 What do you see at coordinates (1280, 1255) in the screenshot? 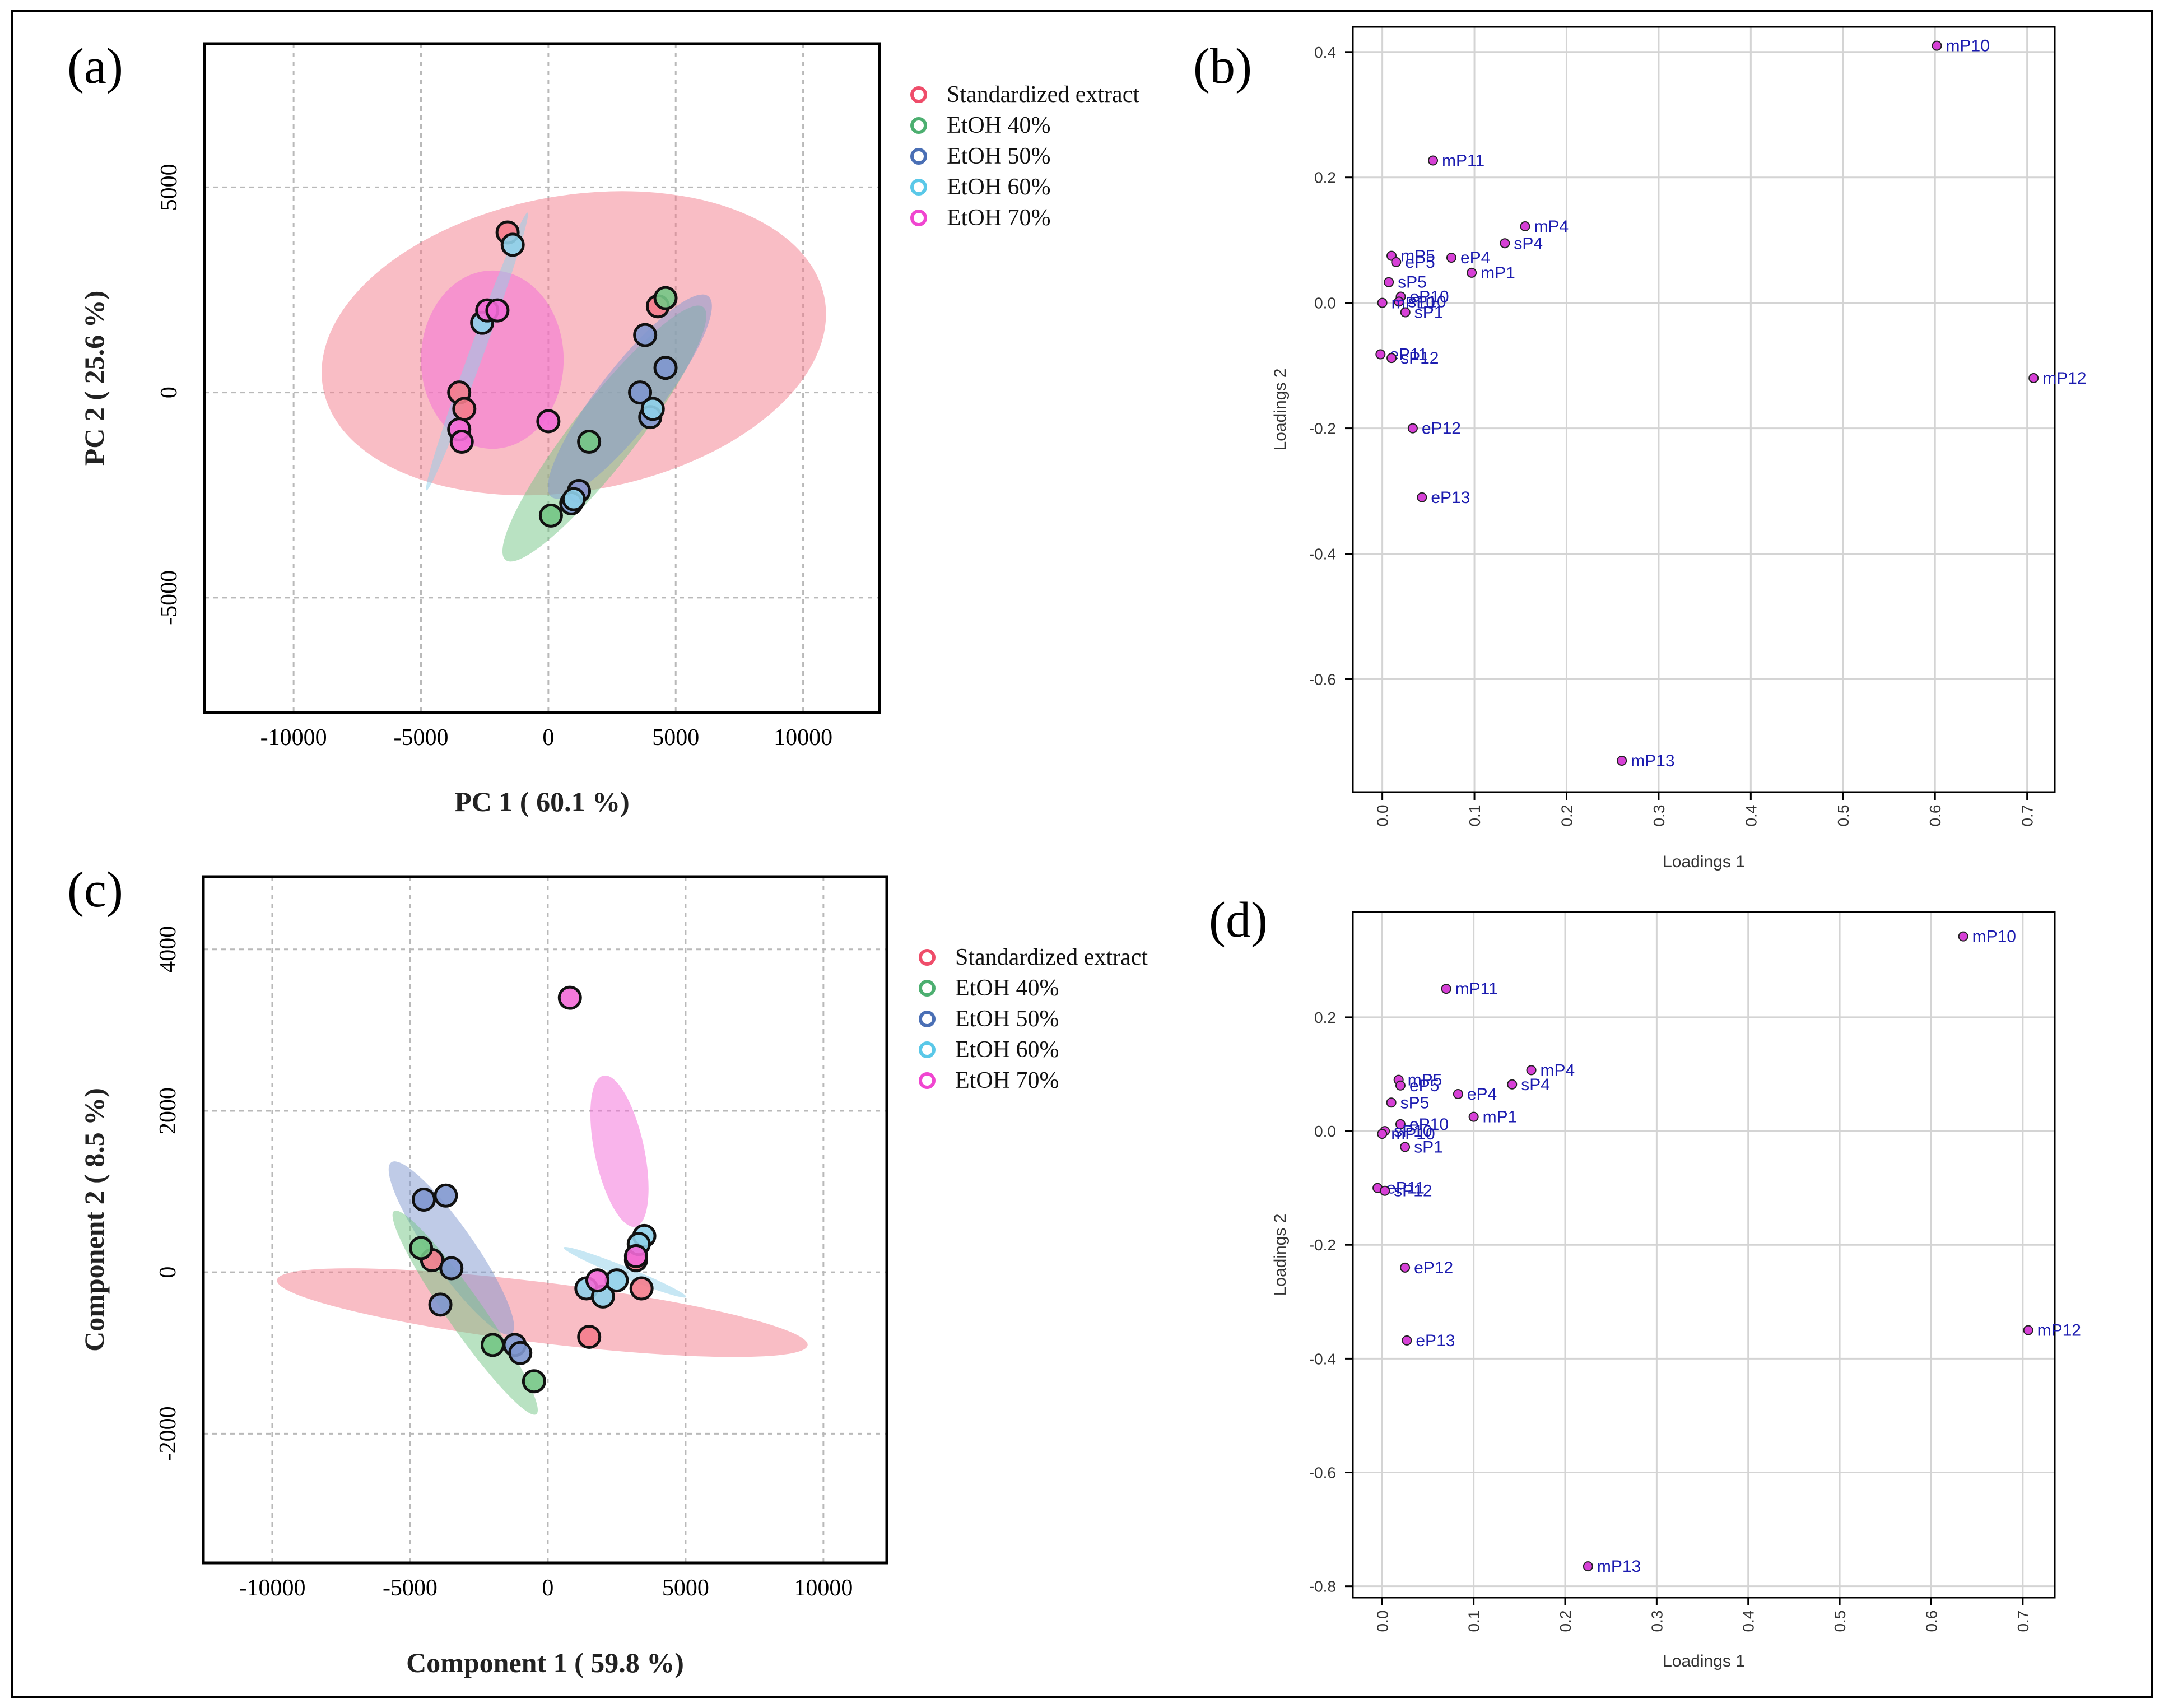
I see `y-axis-label: Loadings 2` at bounding box center [1280, 1255].